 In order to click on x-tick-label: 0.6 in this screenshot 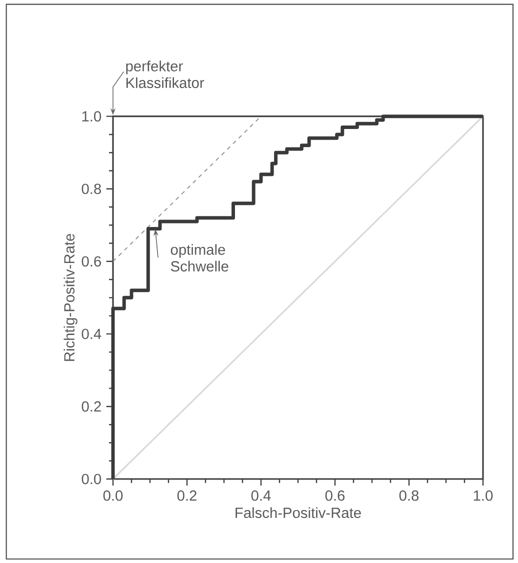, I will do `click(335, 495)`.